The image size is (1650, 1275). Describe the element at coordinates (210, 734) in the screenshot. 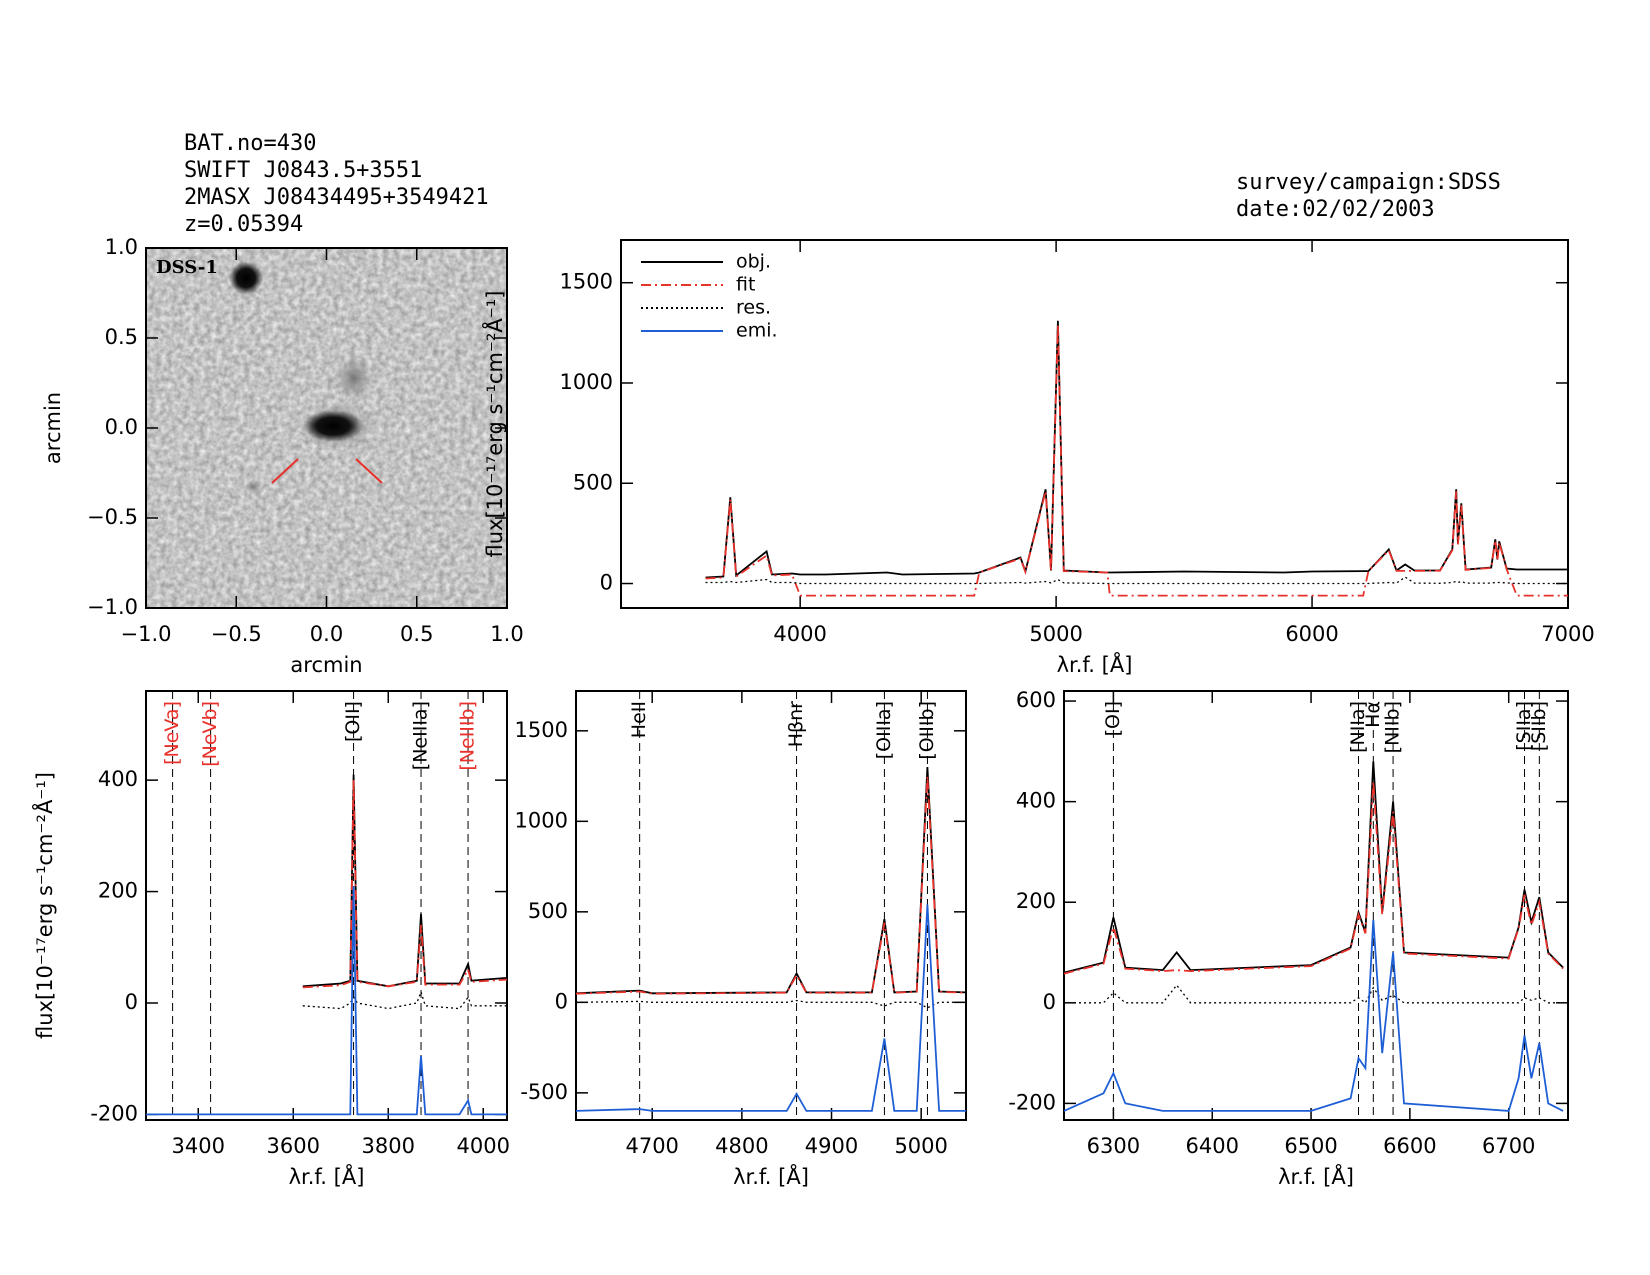

I see `line-label: [NeVb]` at that location.